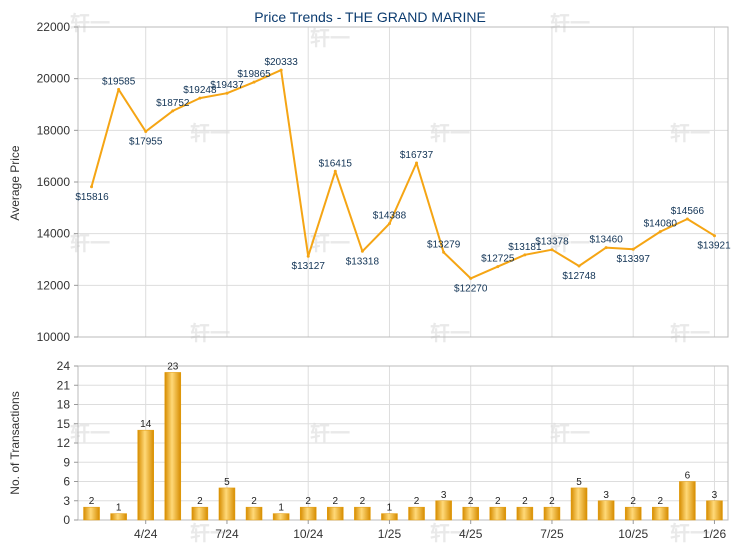 The image size is (740, 550). Describe the element at coordinates (54, 234) in the screenshot. I see `price-y-tick-label: 14000` at that location.